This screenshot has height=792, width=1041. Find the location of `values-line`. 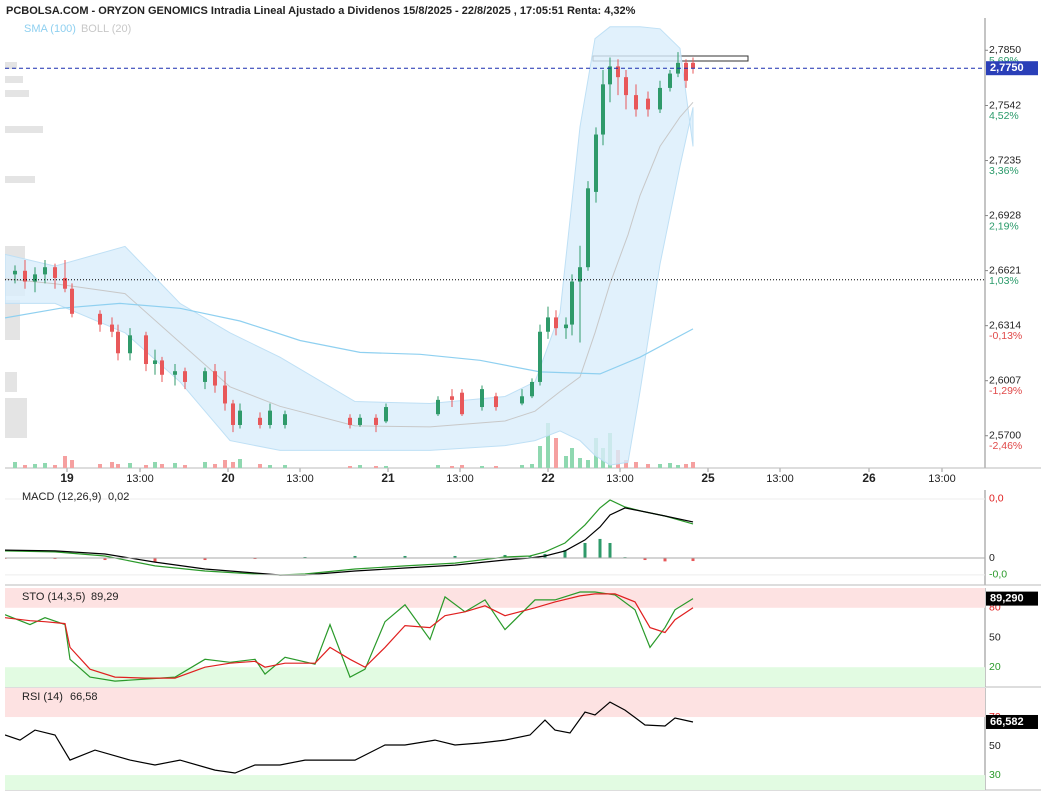

values-line is located at coordinates (349, 737).